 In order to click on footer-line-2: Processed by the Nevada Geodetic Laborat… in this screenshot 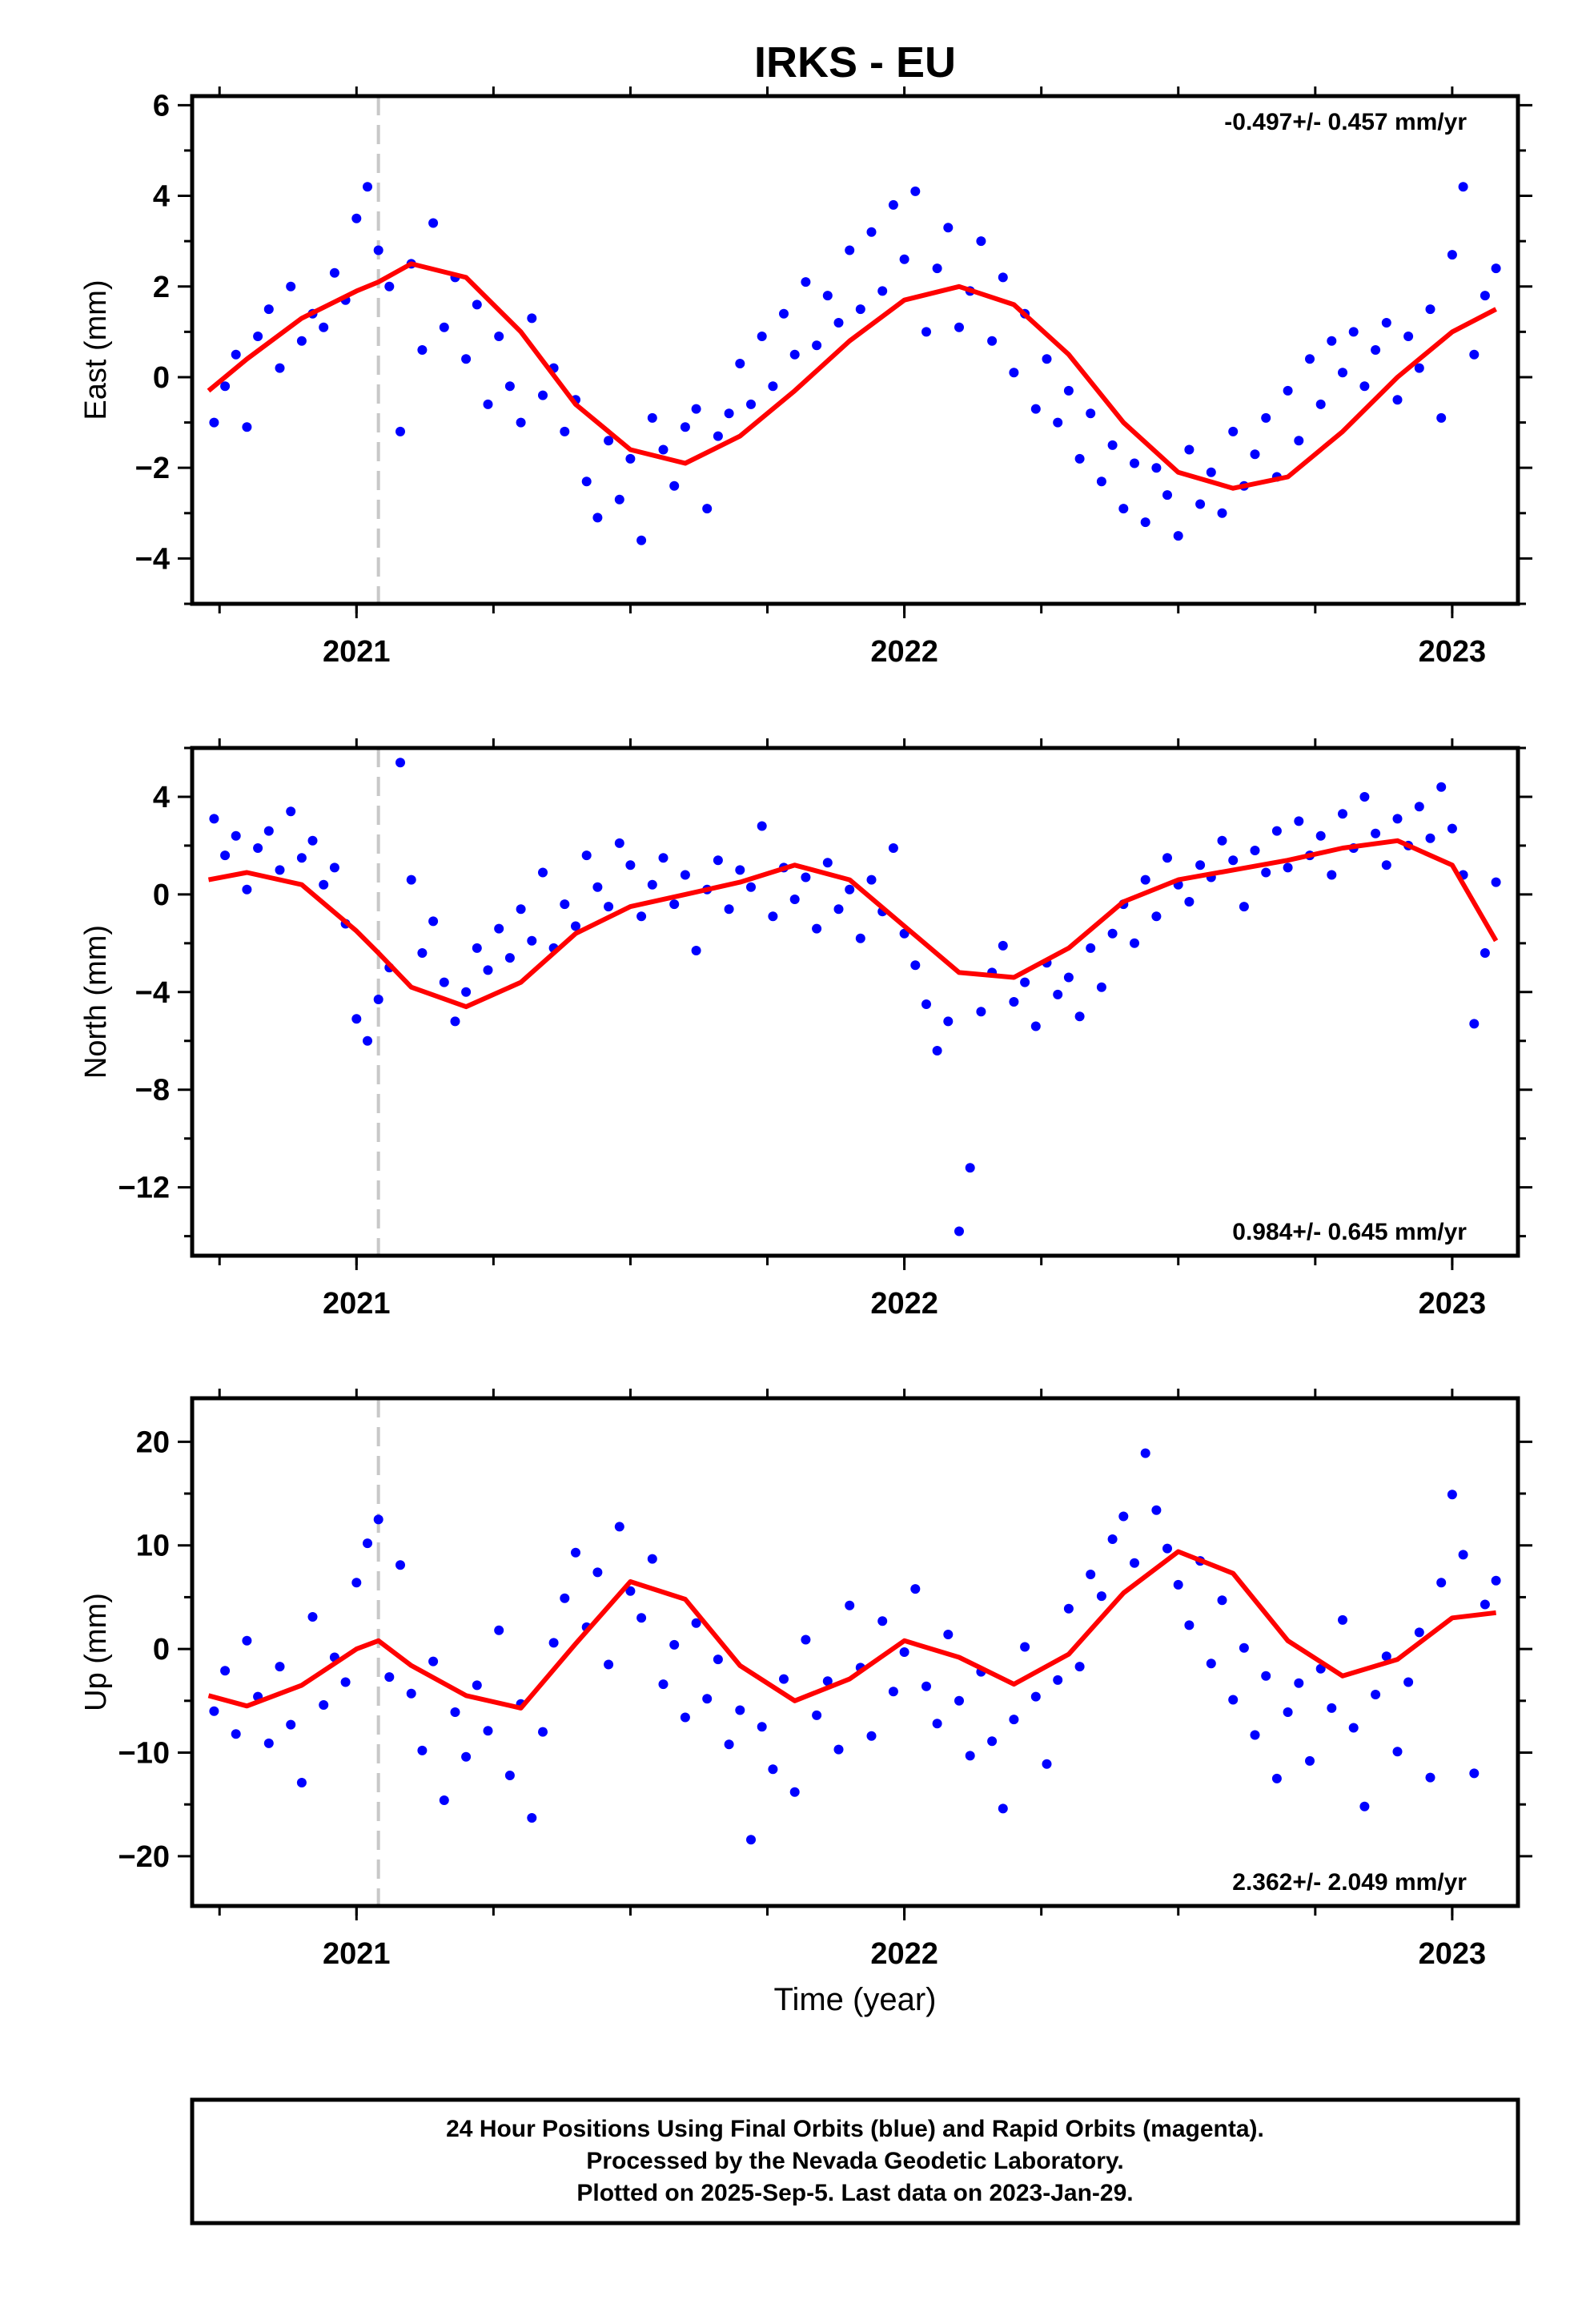, I will do `click(854, 2161)`.